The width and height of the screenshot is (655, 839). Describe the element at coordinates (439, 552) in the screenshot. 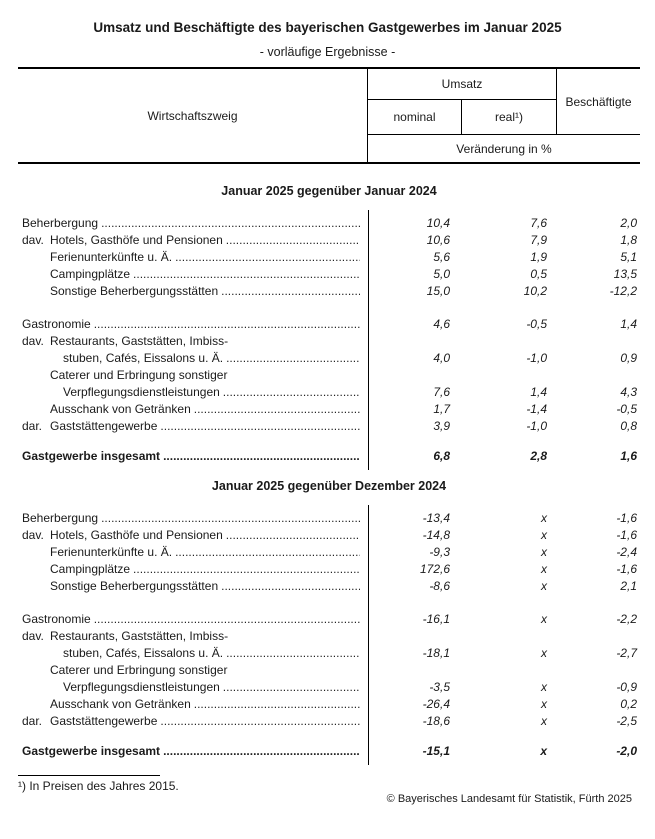

I see `value-cell: -9,3` at that location.